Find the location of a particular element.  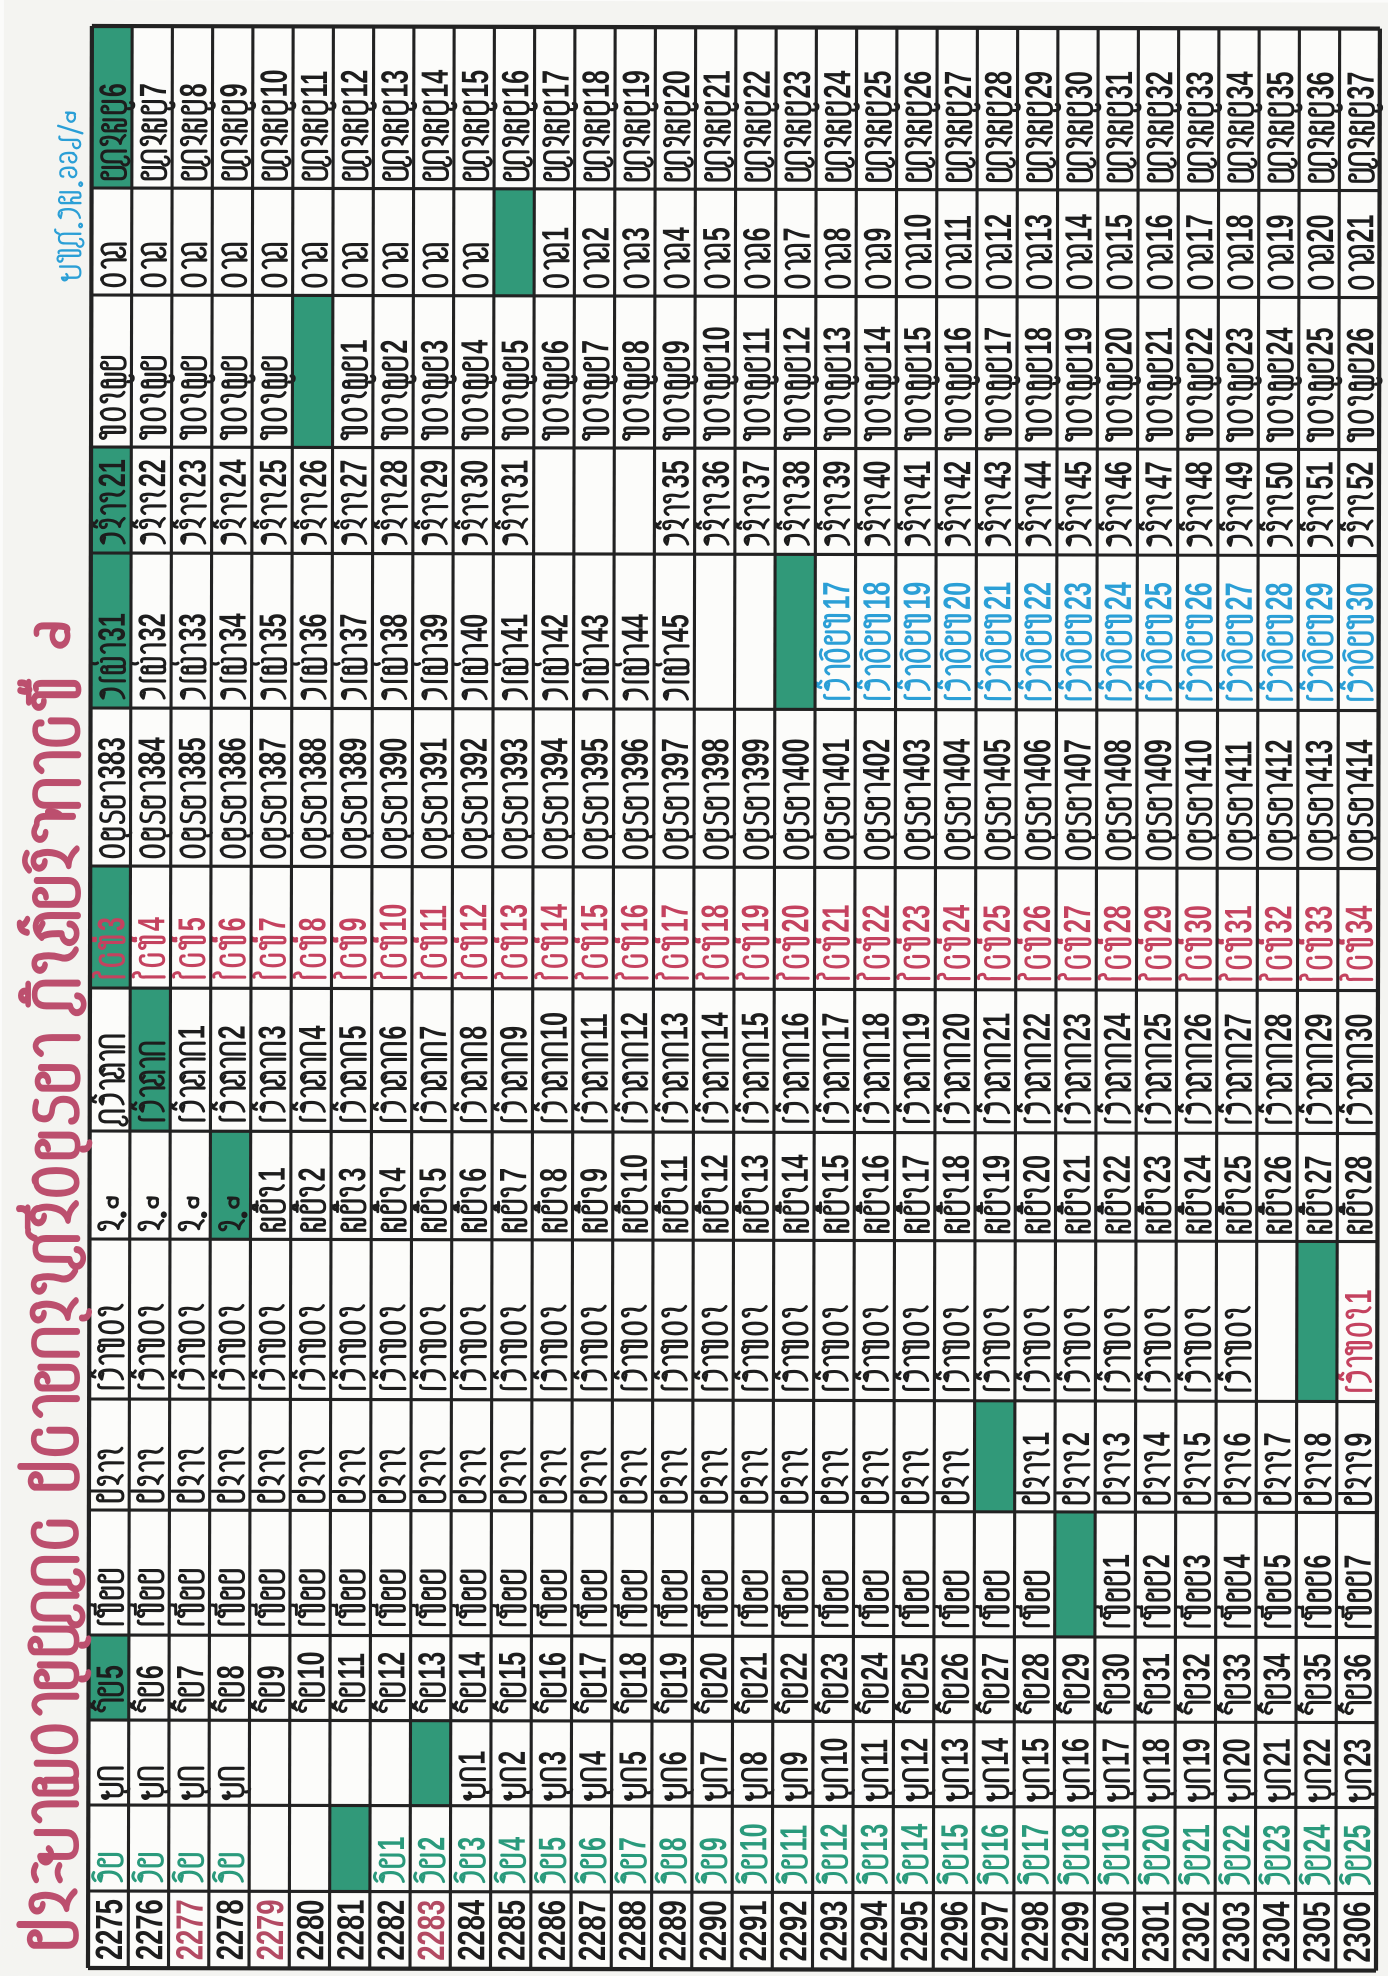

svg-text: 391 is located at coordinates (433, 759).